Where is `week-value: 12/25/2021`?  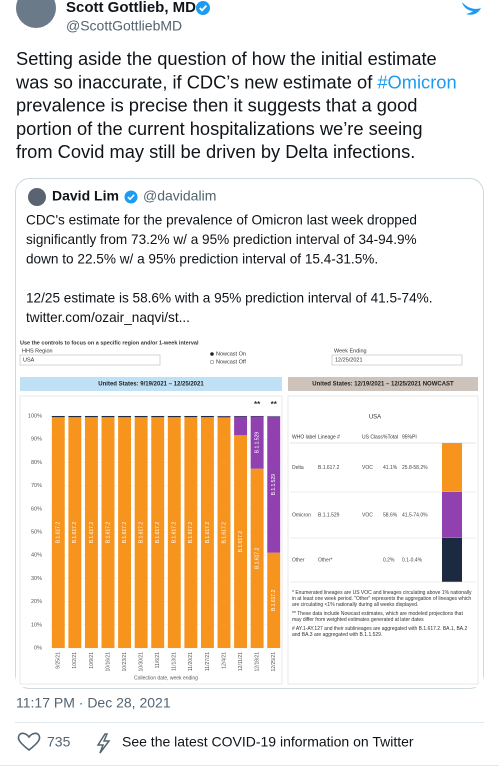
week-value: 12/25/2021 is located at coordinates (349, 360).